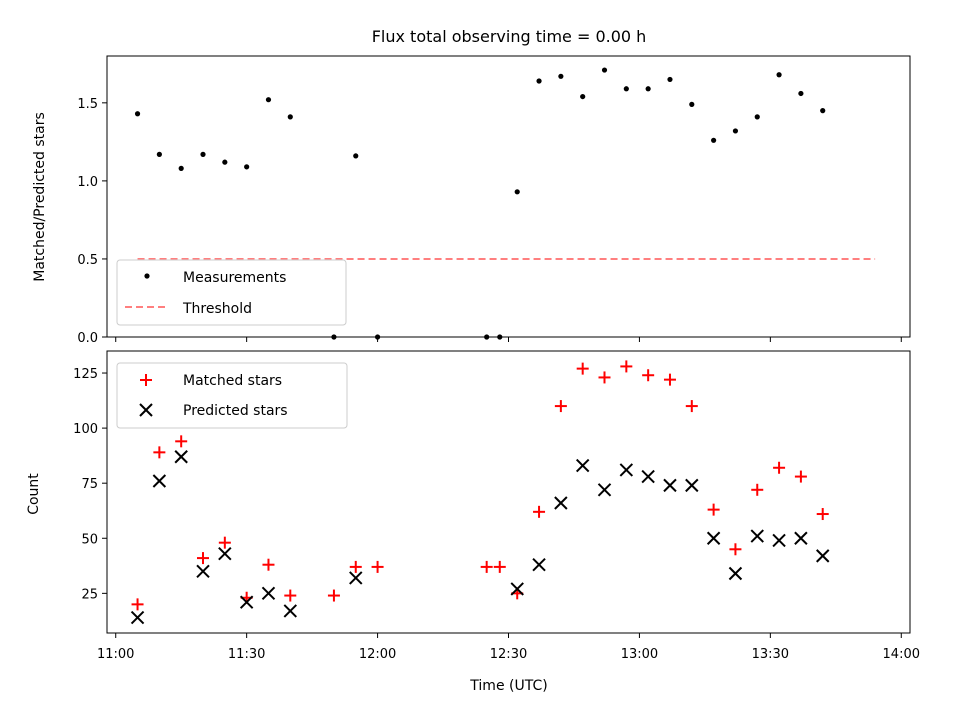  I want to click on count-y-tick-label: 125, so click(85, 374).